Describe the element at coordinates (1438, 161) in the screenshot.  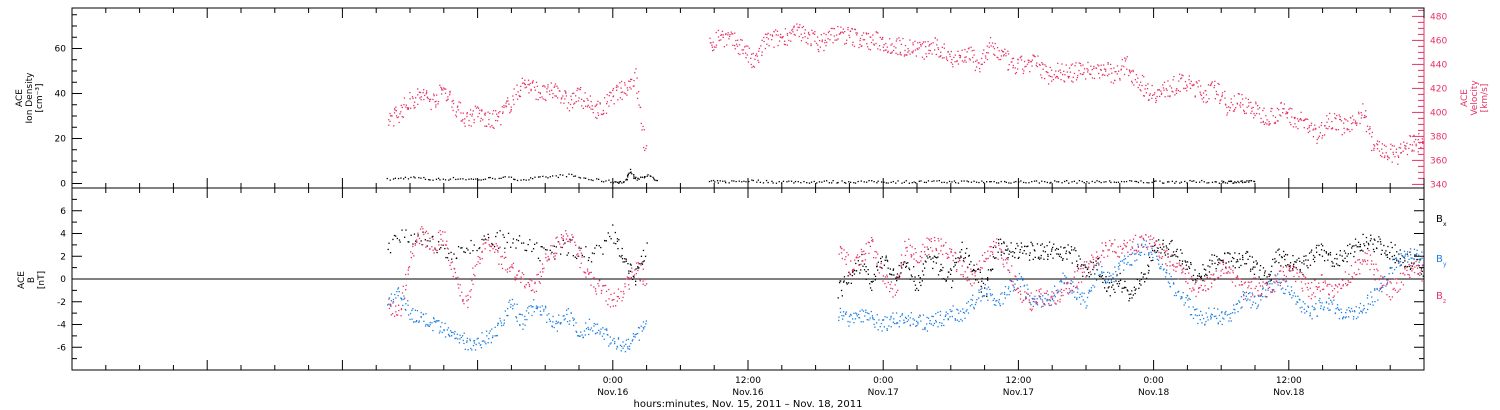
I see `velocity-tick-label: 360` at that location.